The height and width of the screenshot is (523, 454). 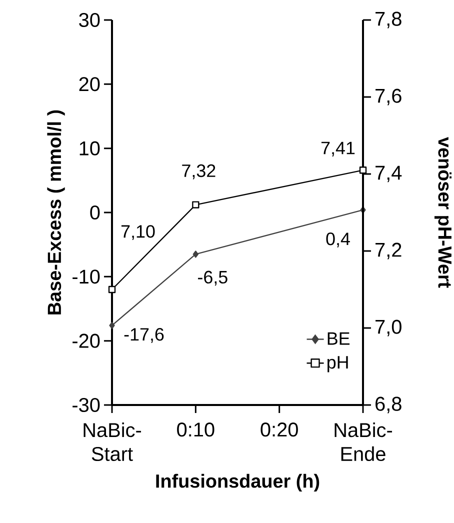 I want to click on y2-tick-label: 7,4, so click(x=389, y=174).